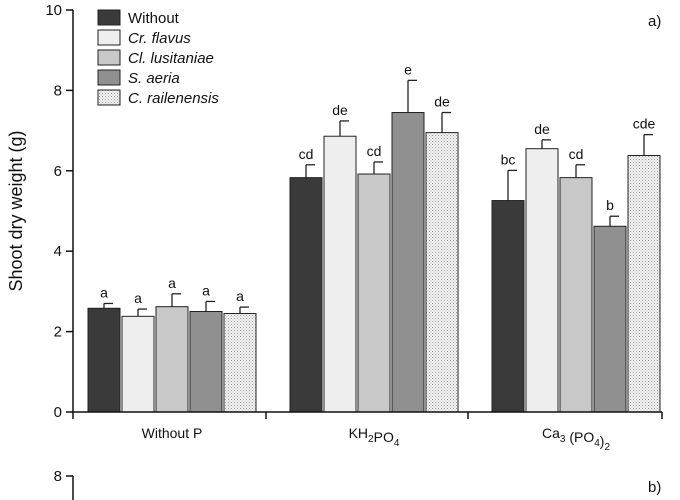 This screenshot has width=680, height=500. I want to click on significance-label-0-4: a, so click(240, 296).